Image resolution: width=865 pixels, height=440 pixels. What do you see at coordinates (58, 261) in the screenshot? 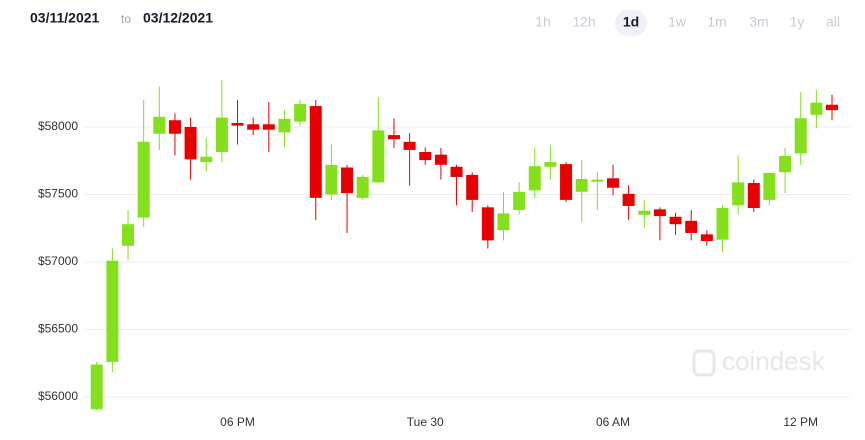
I see `y-tick-label: $57000` at bounding box center [58, 261].